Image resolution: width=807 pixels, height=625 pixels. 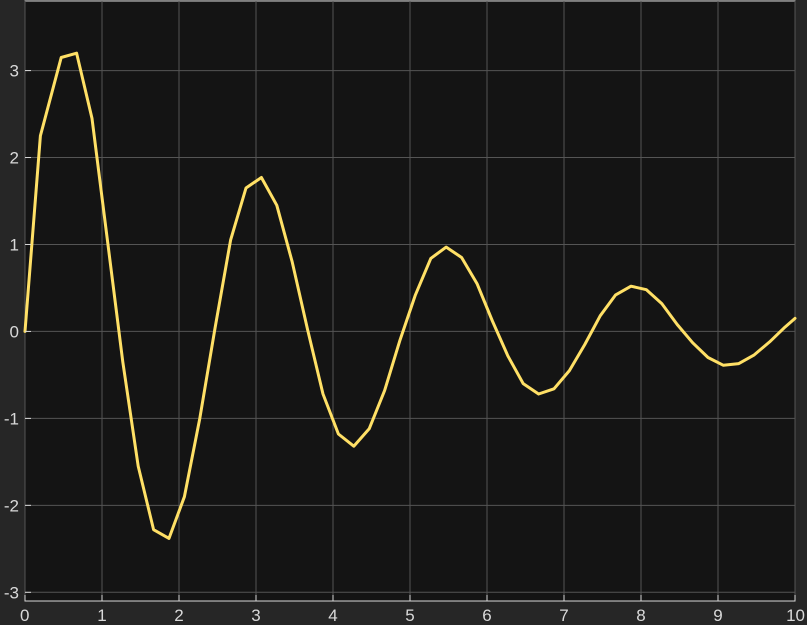 What do you see at coordinates (178, 615) in the screenshot?
I see `x-tick-label: 2` at bounding box center [178, 615].